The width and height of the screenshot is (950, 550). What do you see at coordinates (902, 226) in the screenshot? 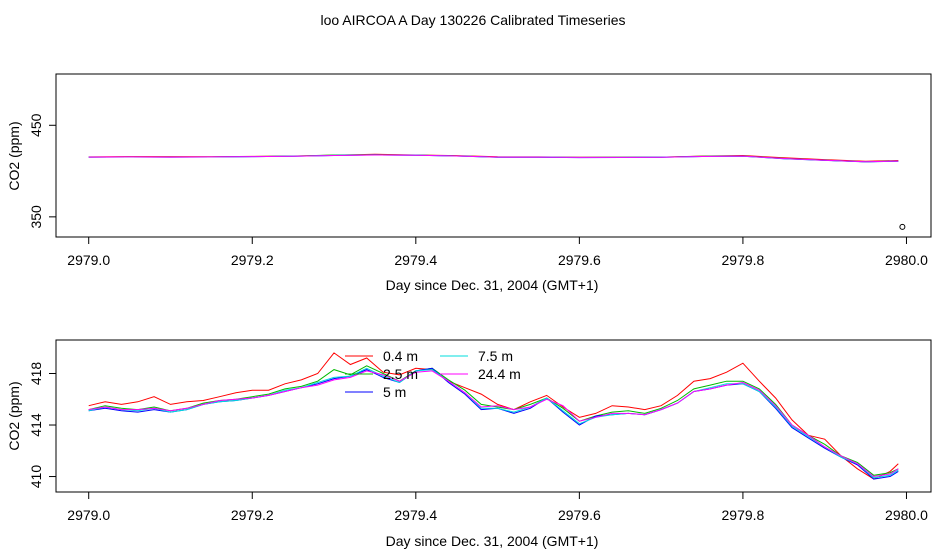
I see `outlier-point` at bounding box center [902, 226].